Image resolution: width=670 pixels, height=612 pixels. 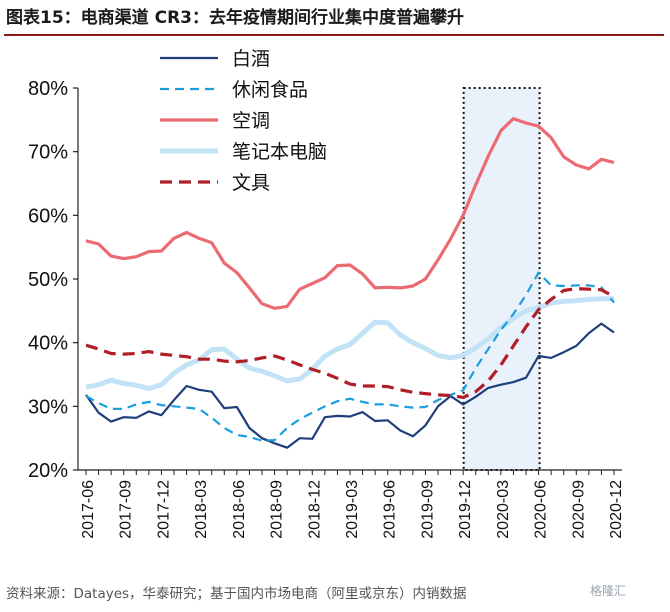 I want to click on x-tick-label: 2019-12, so click(x=465, y=509).